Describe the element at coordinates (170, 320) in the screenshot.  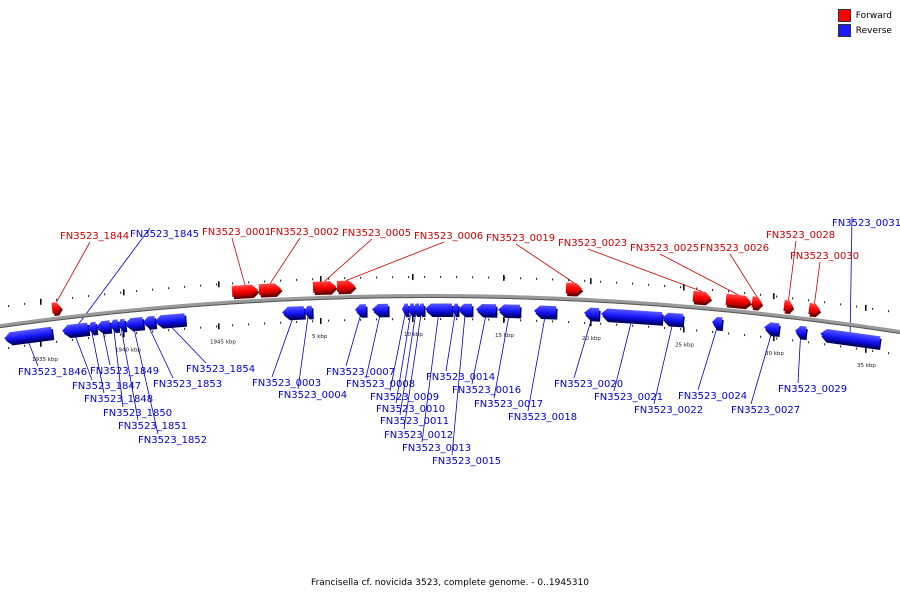
I see `gene-arrow-fn3523_1854-body` at that location.